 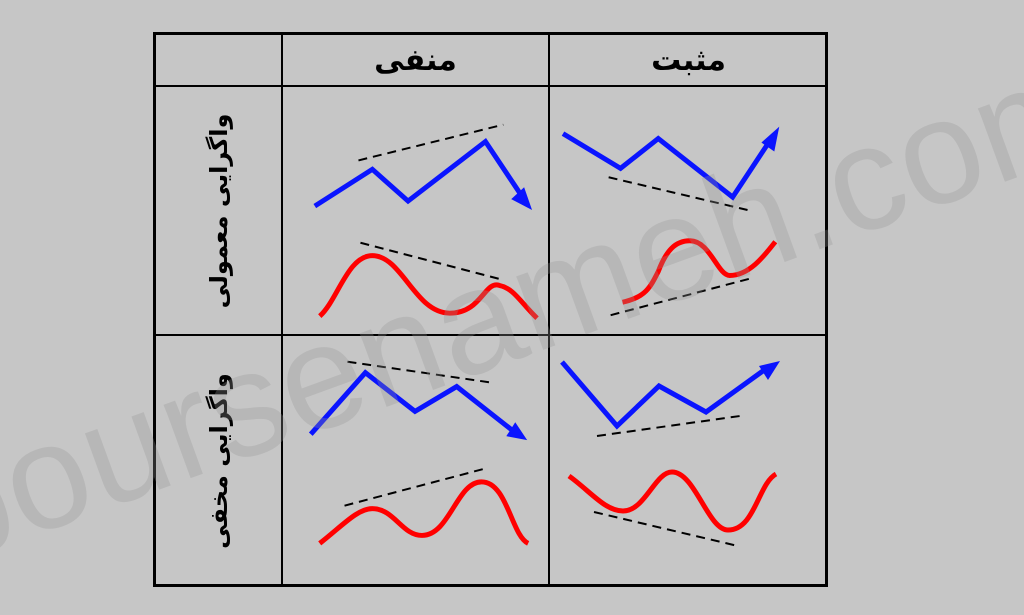 I want to click on row-label-hidden: واگرایی مخفی, so click(x=218, y=461).